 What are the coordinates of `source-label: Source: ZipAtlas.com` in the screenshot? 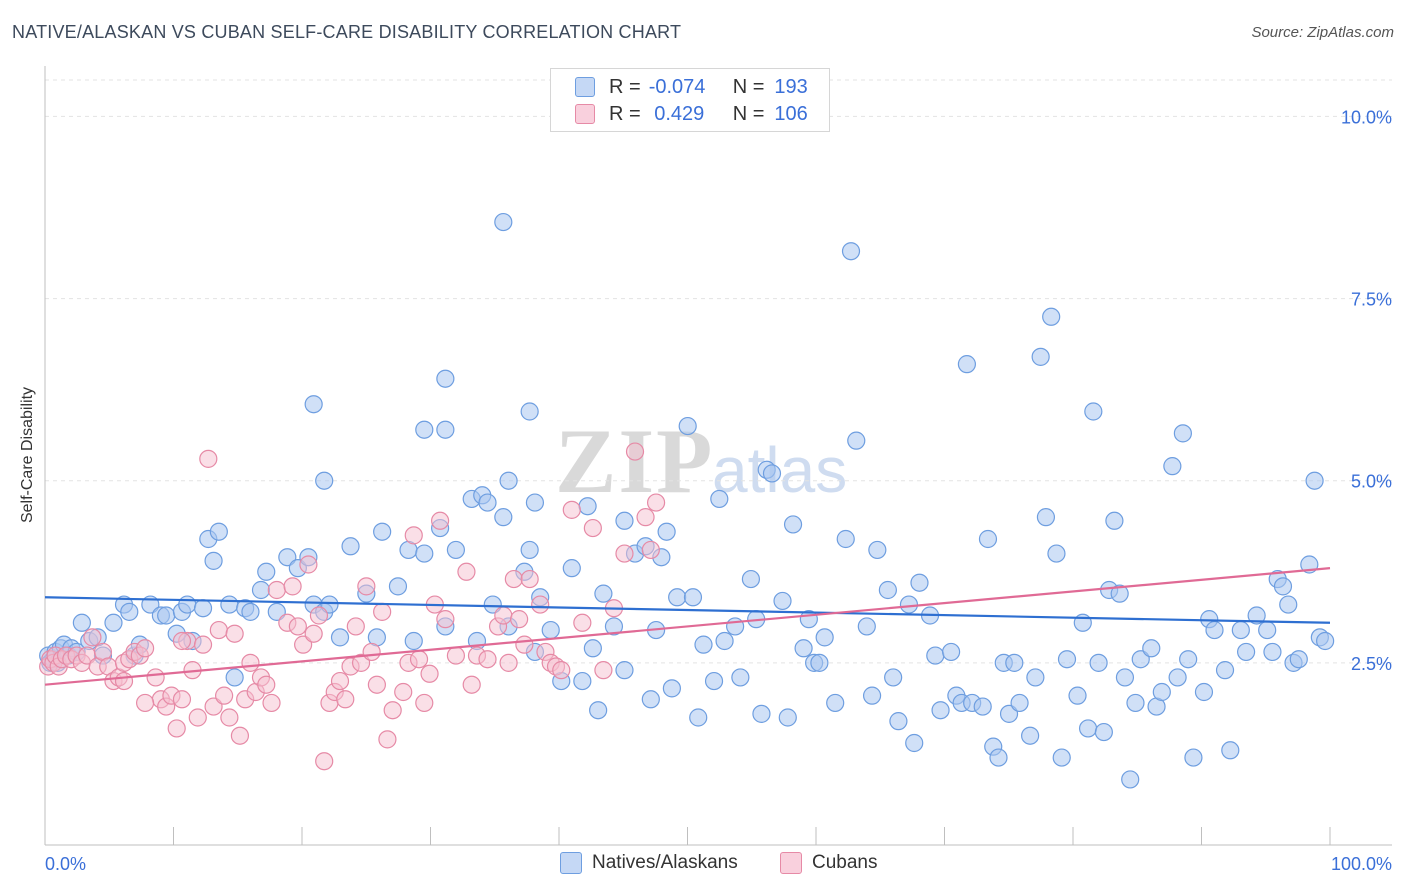 It's located at (1322, 32).